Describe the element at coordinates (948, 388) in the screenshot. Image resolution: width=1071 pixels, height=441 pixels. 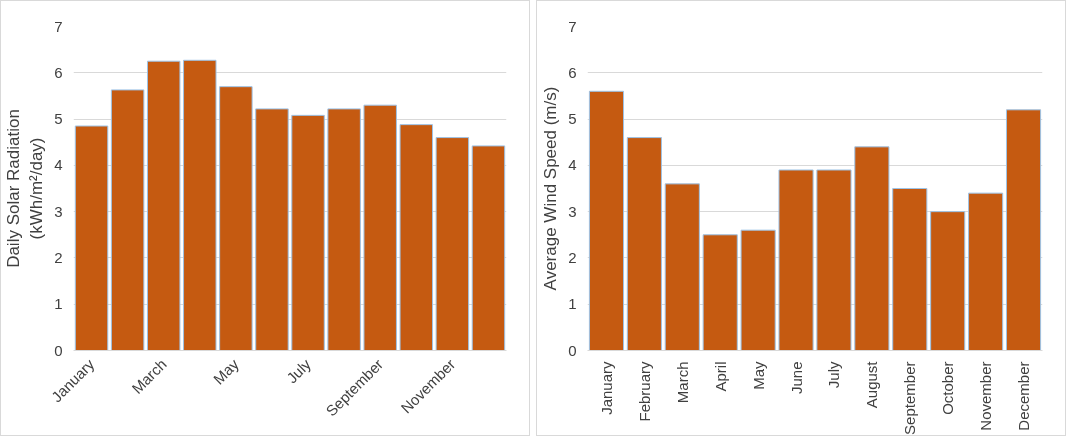
I see `x-tick-label: October` at that location.